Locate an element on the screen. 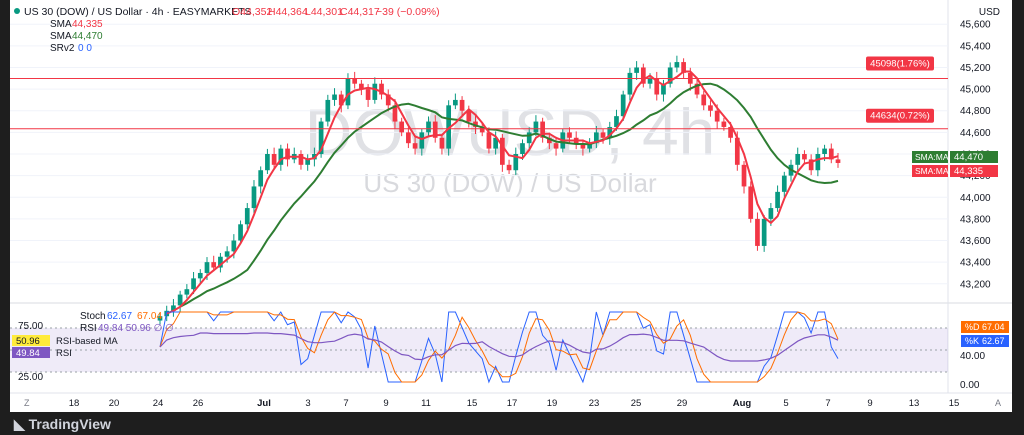 This screenshot has height=435, width=1024. indicator-1-name: SMA is located at coordinates (61, 24).